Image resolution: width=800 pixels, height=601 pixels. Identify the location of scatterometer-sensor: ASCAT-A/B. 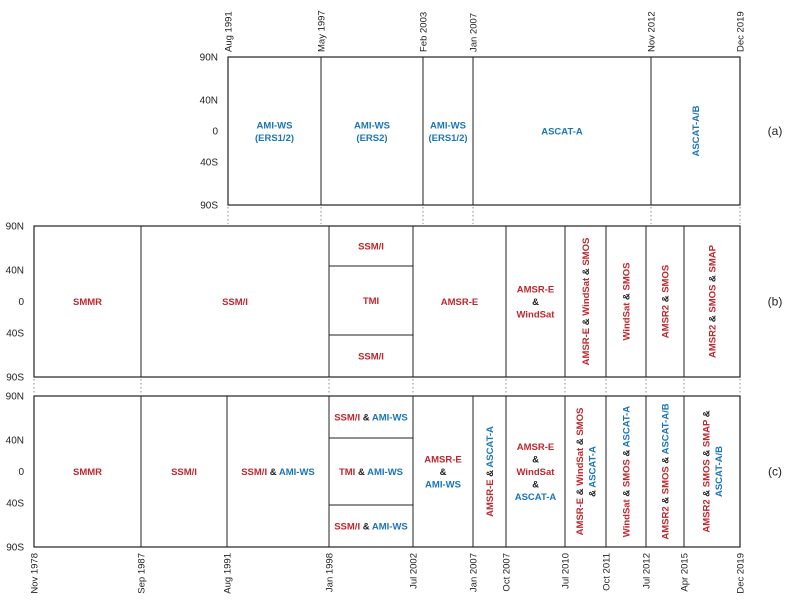
(666, 428).